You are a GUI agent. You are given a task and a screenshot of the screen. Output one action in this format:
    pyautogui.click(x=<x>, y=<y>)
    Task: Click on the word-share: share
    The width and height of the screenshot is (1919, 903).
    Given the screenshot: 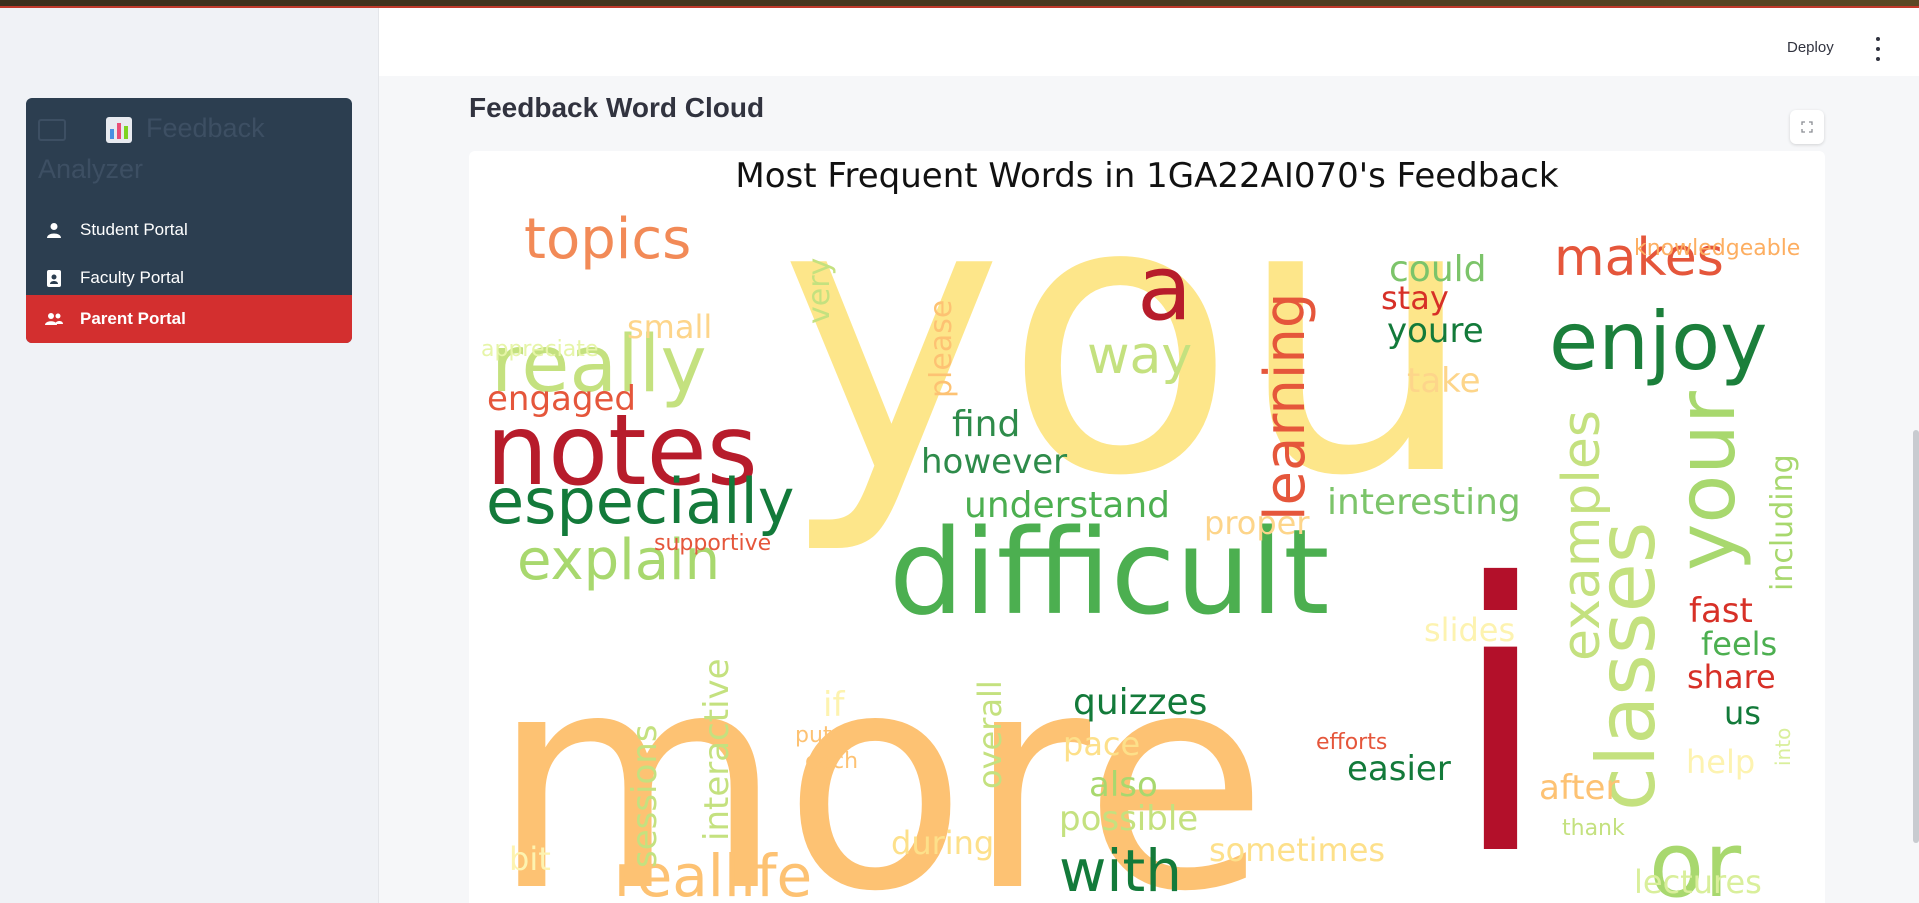 What is the action you would take?
    pyautogui.click(x=1731, y=677)
    